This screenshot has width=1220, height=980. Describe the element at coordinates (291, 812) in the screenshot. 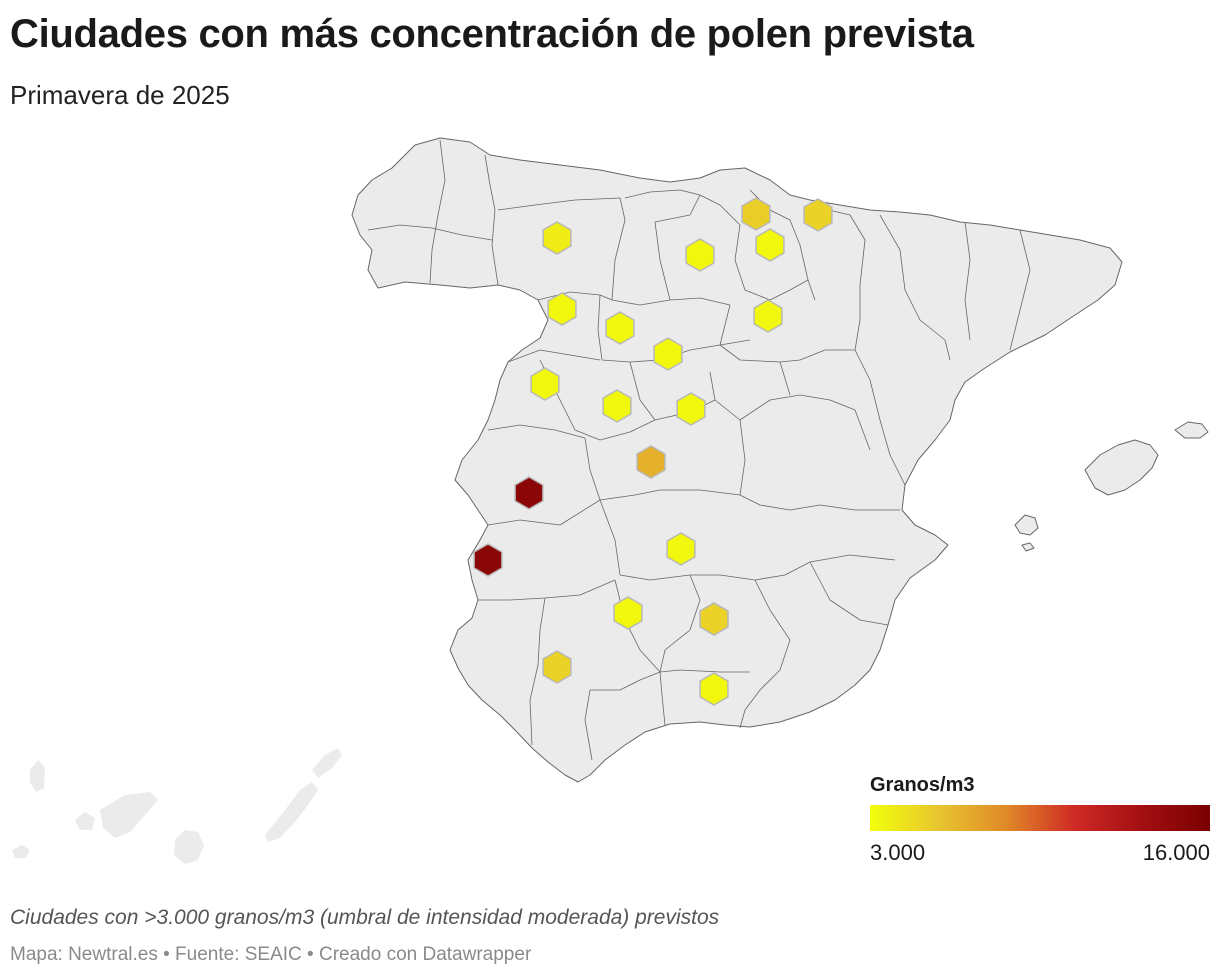

I see `fuerteventura-shape` at that location.